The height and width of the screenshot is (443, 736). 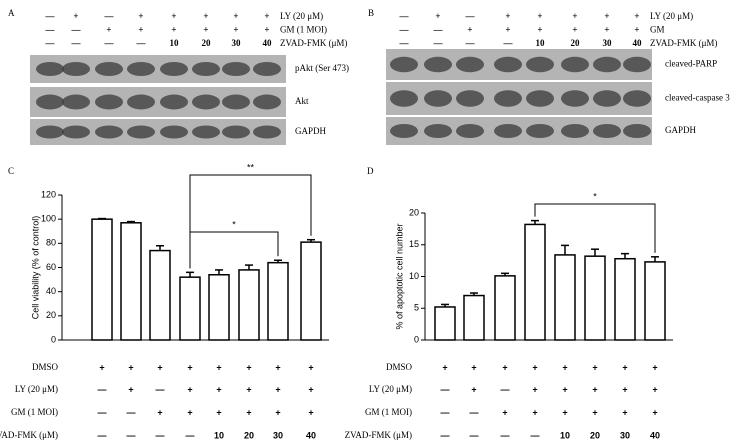 I want to click on y-axis-label: Cell viability (% of control), so click(x=35, y=268).